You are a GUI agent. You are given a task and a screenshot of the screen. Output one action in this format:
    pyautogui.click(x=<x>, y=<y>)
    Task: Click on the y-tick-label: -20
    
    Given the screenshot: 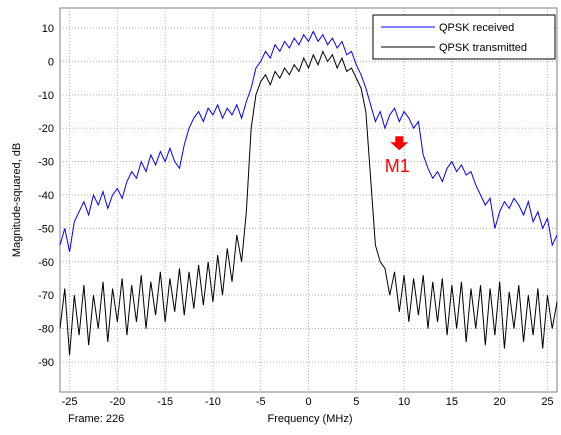 What is the action you would take?
    pyautogui.click(x=46, y=129)
    